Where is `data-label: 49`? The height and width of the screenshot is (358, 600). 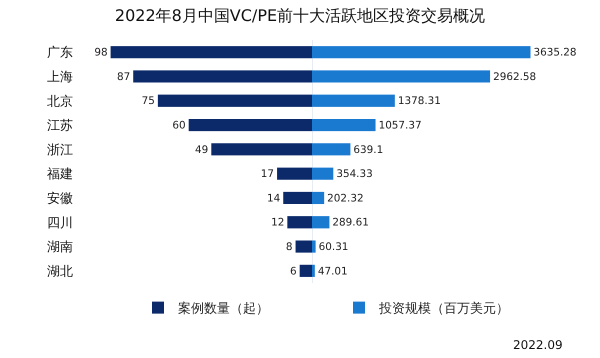 data-label: 49 is located at coordinates (201, 150).